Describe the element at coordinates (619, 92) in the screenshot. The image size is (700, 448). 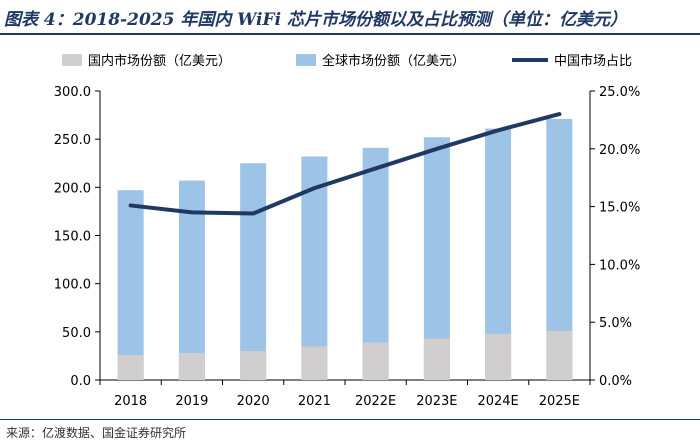
I see `right-axis-tick-label: 25.0%` at that location.